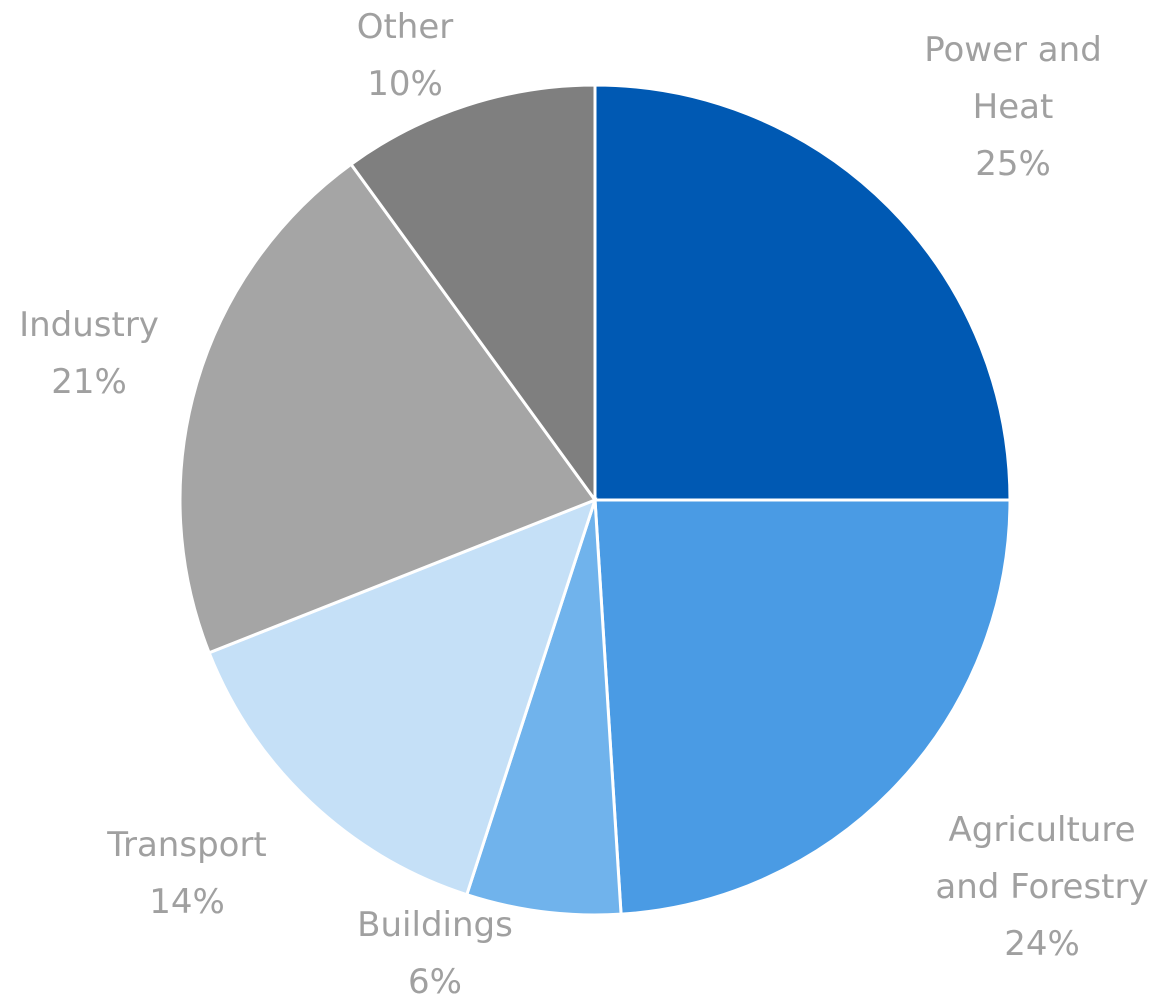 The height and width of the screenshot is (997, 1164). Describe the element at coordinates (405, 27) in the screenshot. I see `category-name: Other` at that location.